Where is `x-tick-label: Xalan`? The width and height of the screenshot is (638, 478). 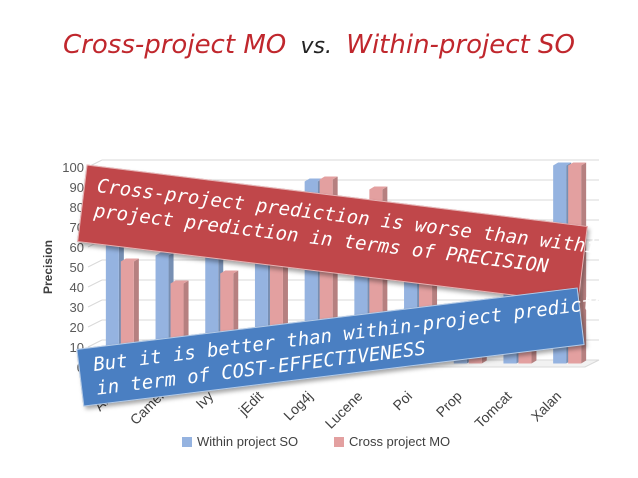
x-tick-label: Xalan is located at coordinates (546, 406).